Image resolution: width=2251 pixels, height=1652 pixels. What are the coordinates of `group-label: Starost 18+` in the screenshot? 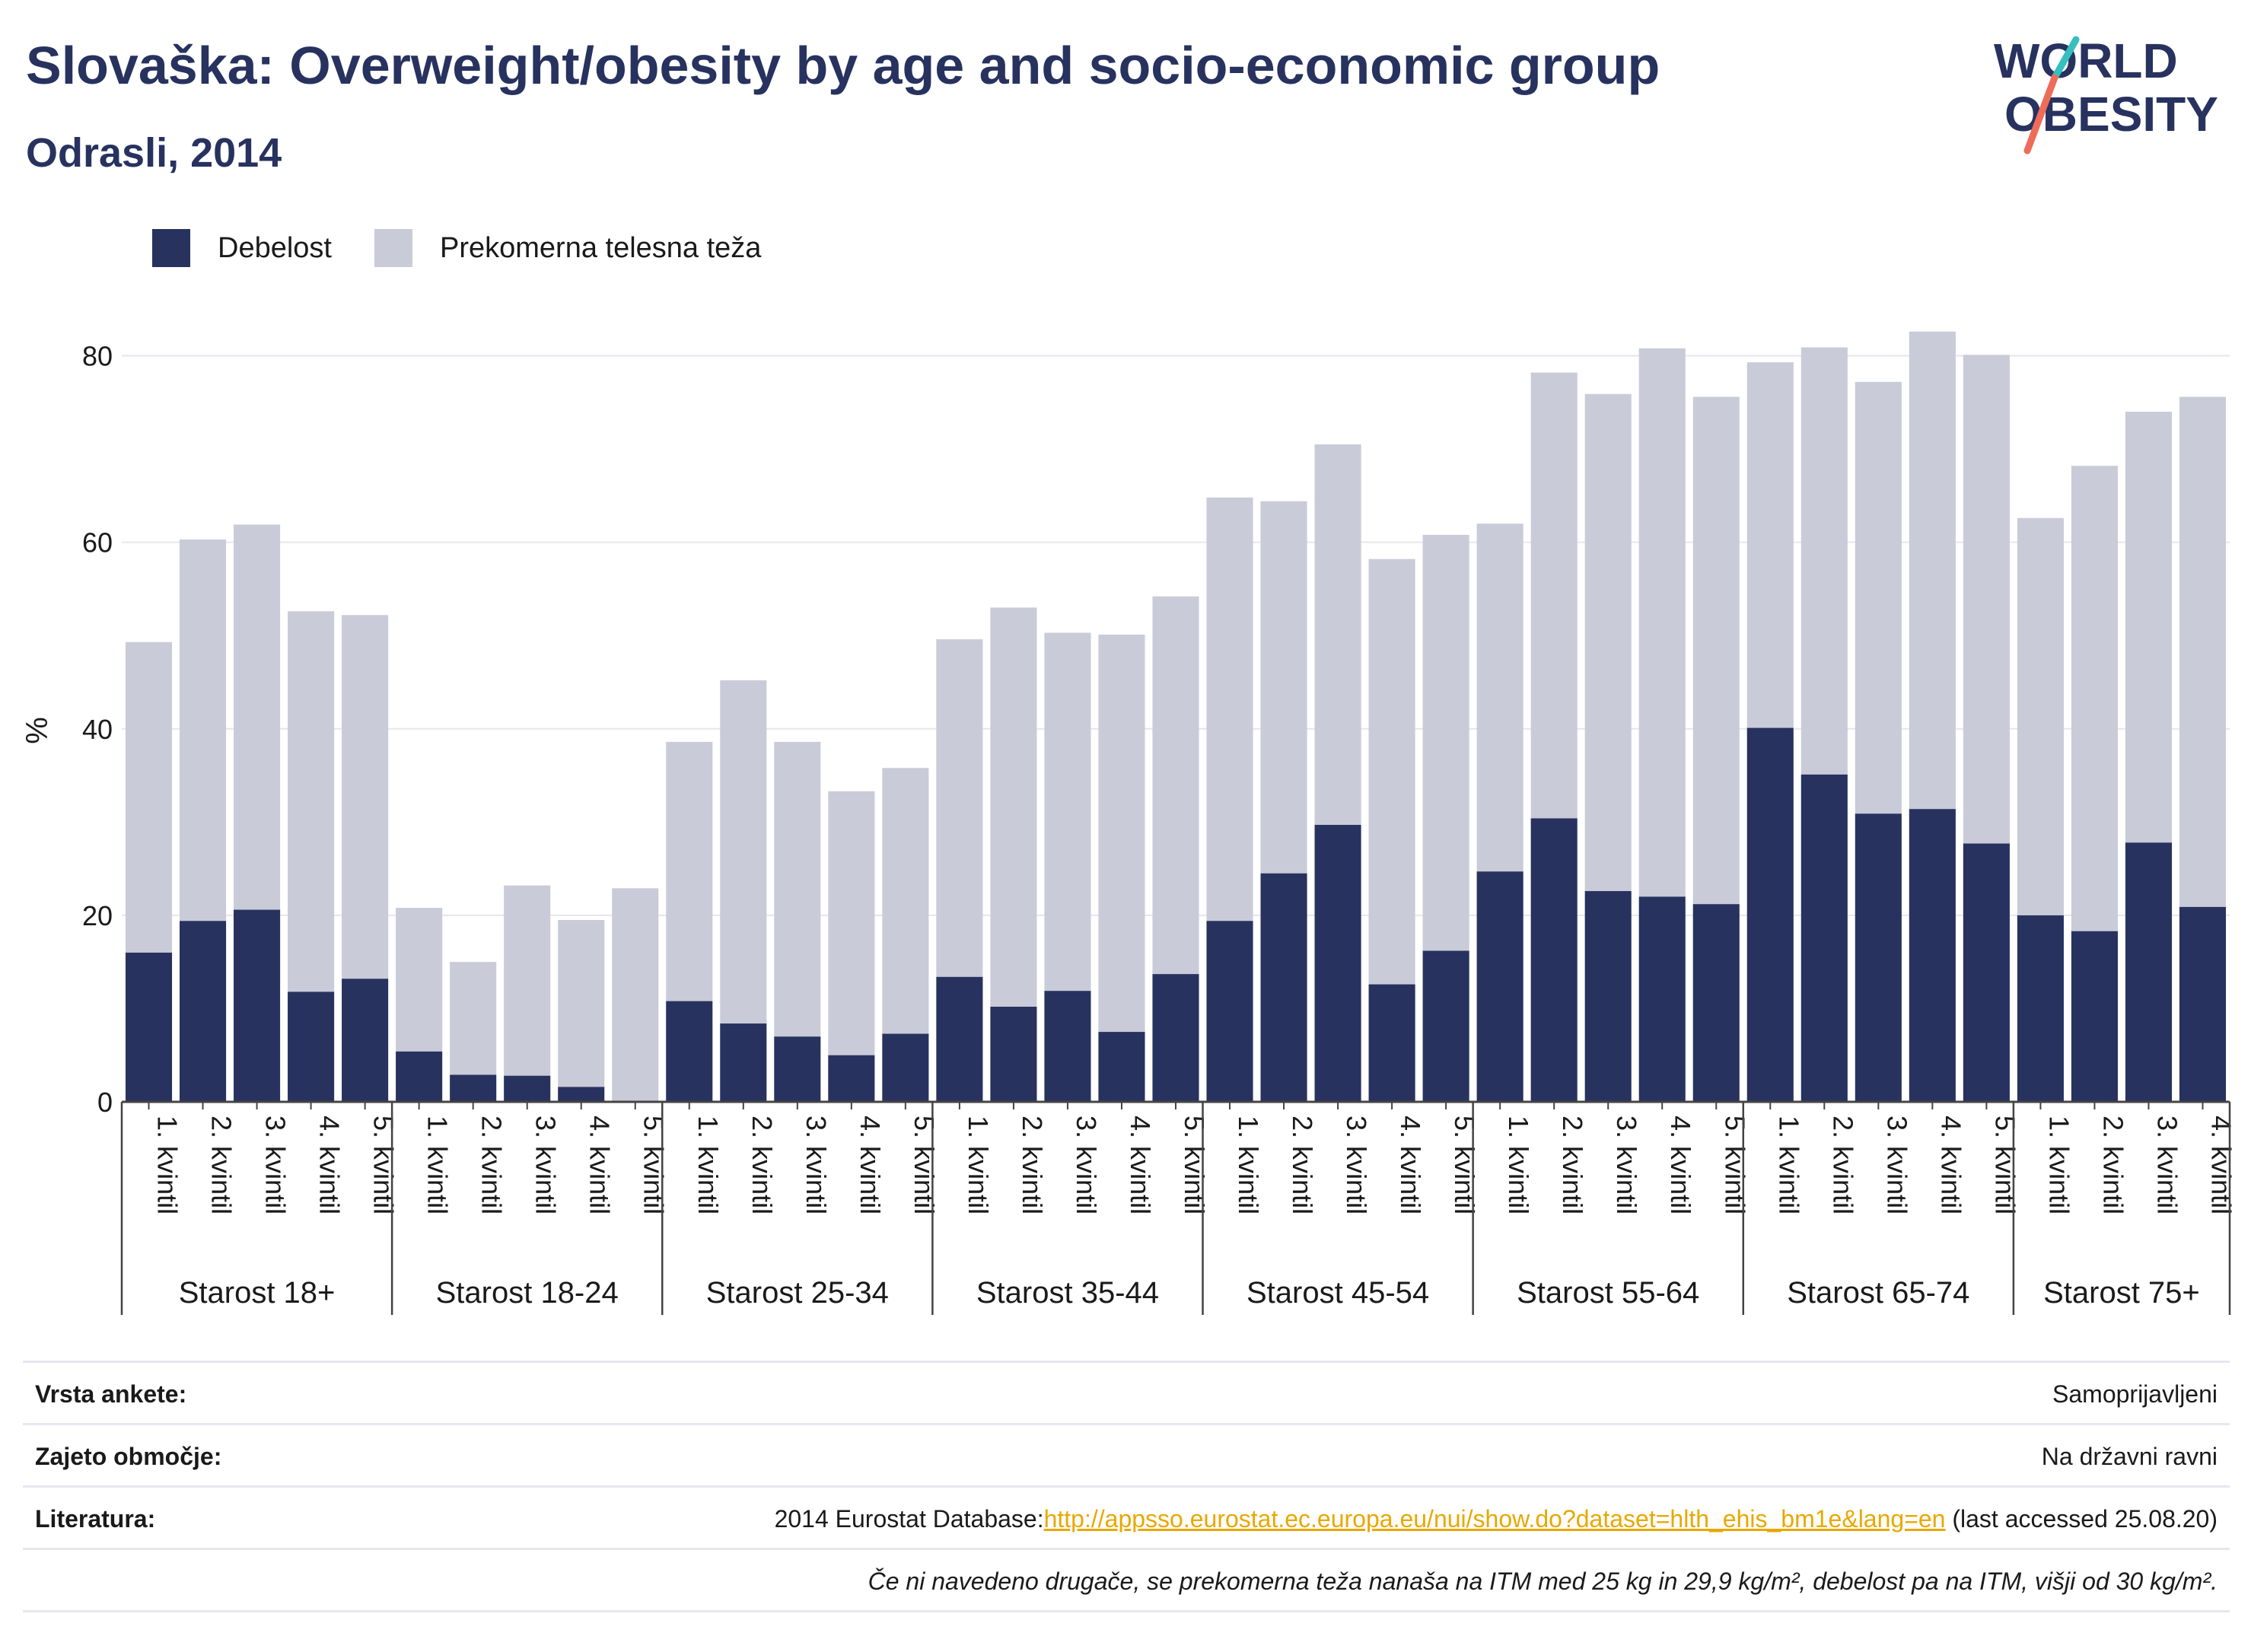 It's located at (257, 1293).